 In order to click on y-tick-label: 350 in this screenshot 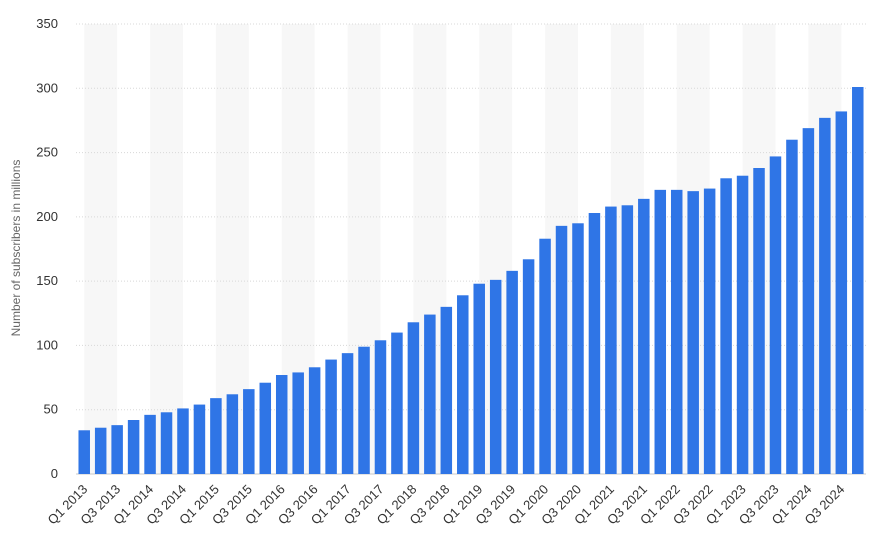, I will do `click(47, 23)`.